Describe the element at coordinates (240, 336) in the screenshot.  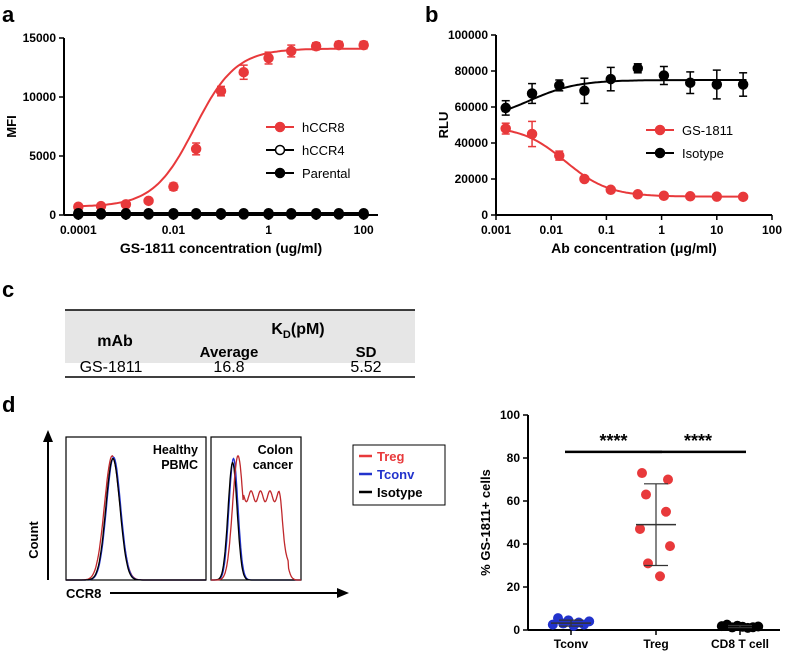
I see `table-header-background` at that location.